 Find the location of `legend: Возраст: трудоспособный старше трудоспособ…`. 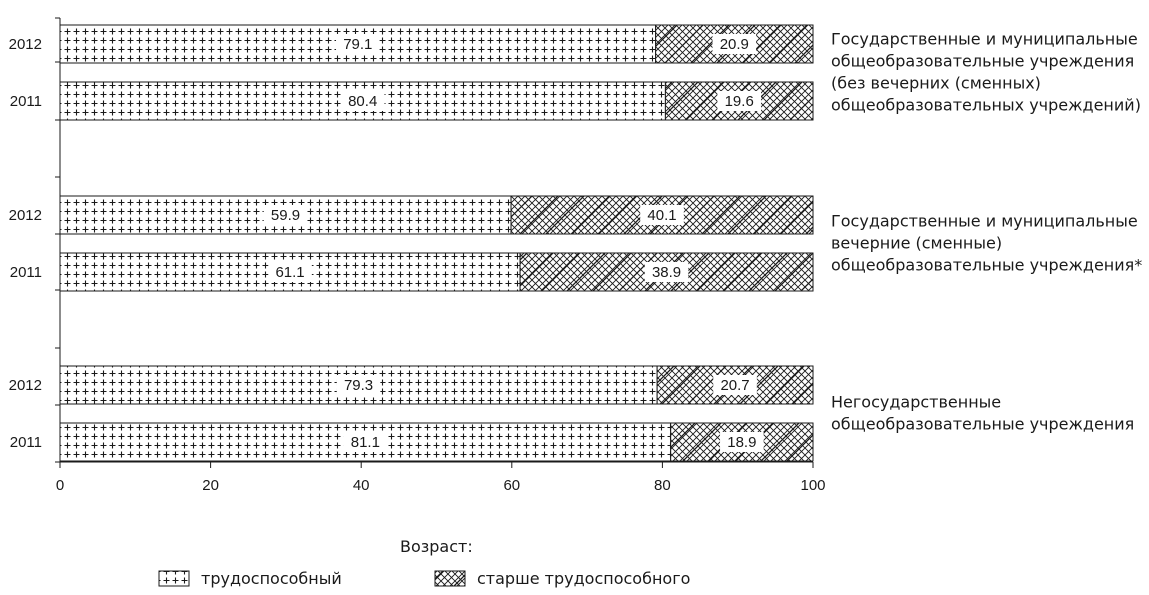

legend: Возраст: трудоспособный старше трудоспособ… is located at coordinates (424, 562).